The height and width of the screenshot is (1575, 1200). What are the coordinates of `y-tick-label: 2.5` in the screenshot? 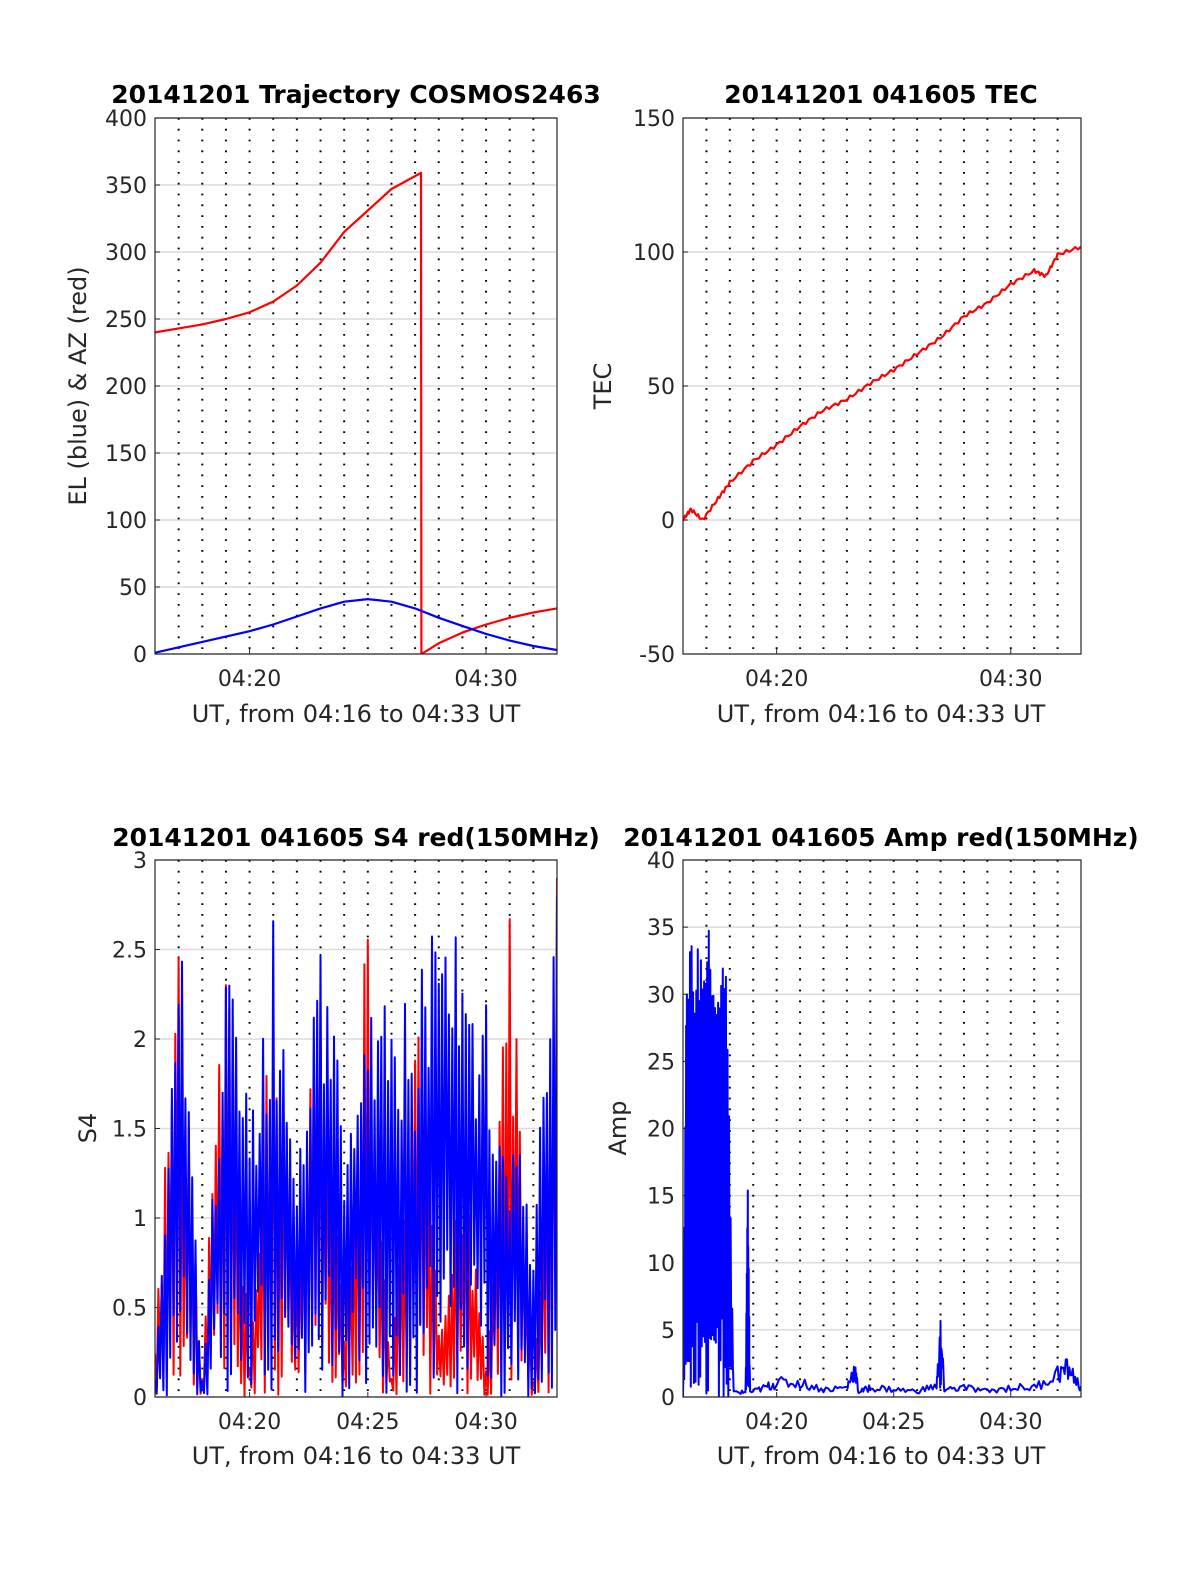 It's located at (129, 951).